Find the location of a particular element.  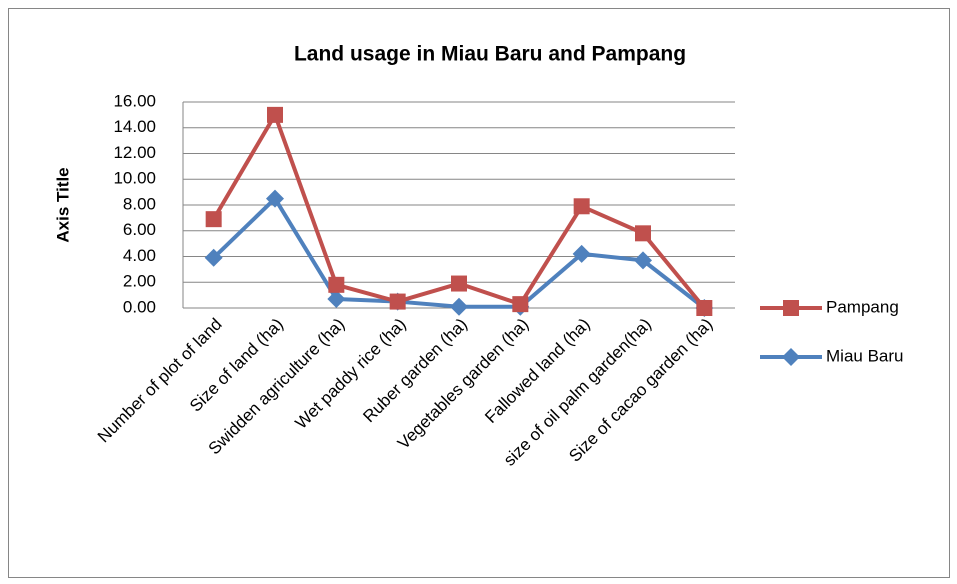

chart-title: Land usage in Miau Baru and Pampang is located at coordinates (490, 54).